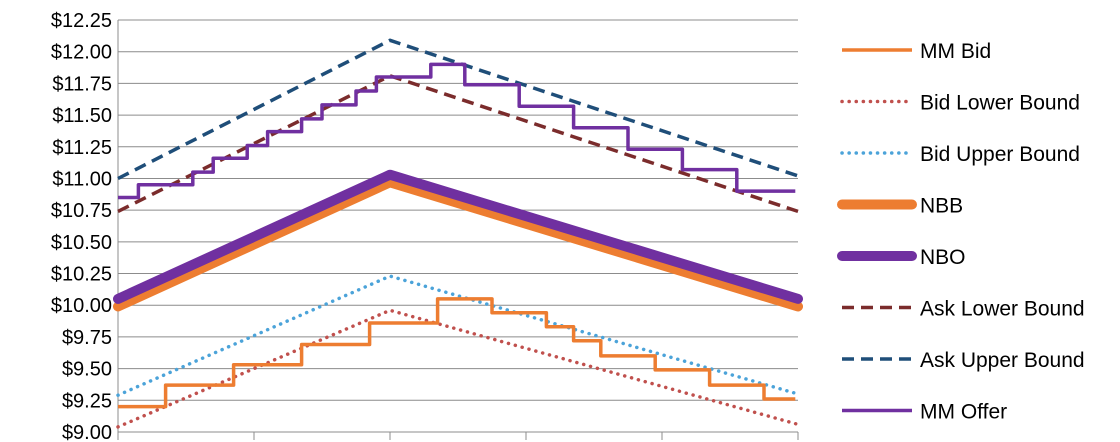 The height and width of the screenshot is (442, 1120). What do you see at coordinates (82, 148) in the screenshot?
I see `y-tick-label: $11.25` at bounding box center [82, 148].